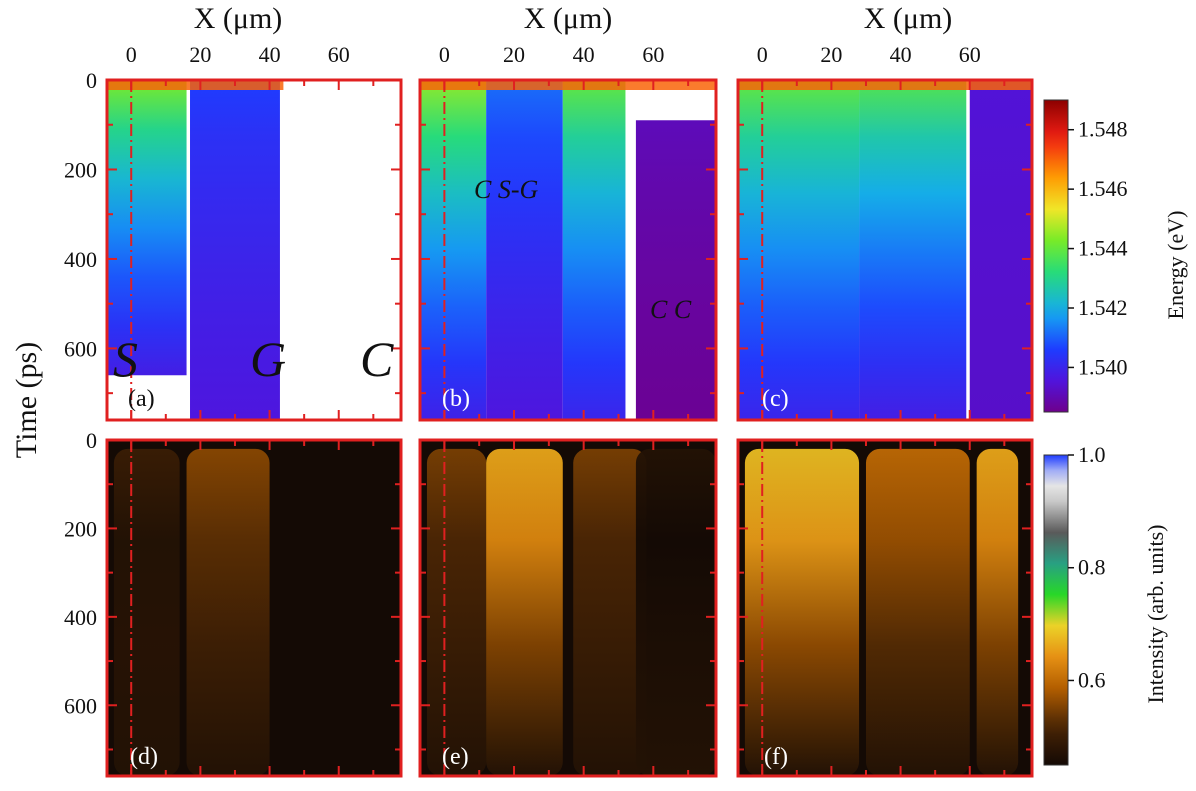  I want to click on panel-c, so click(885, 250).